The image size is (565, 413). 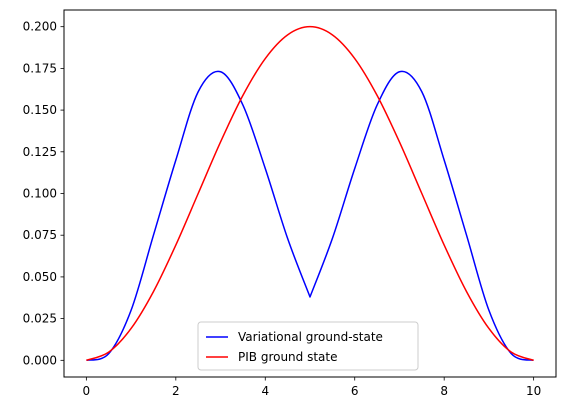 I want to click on x-tick-label: 6, so click(x=355, y=391).